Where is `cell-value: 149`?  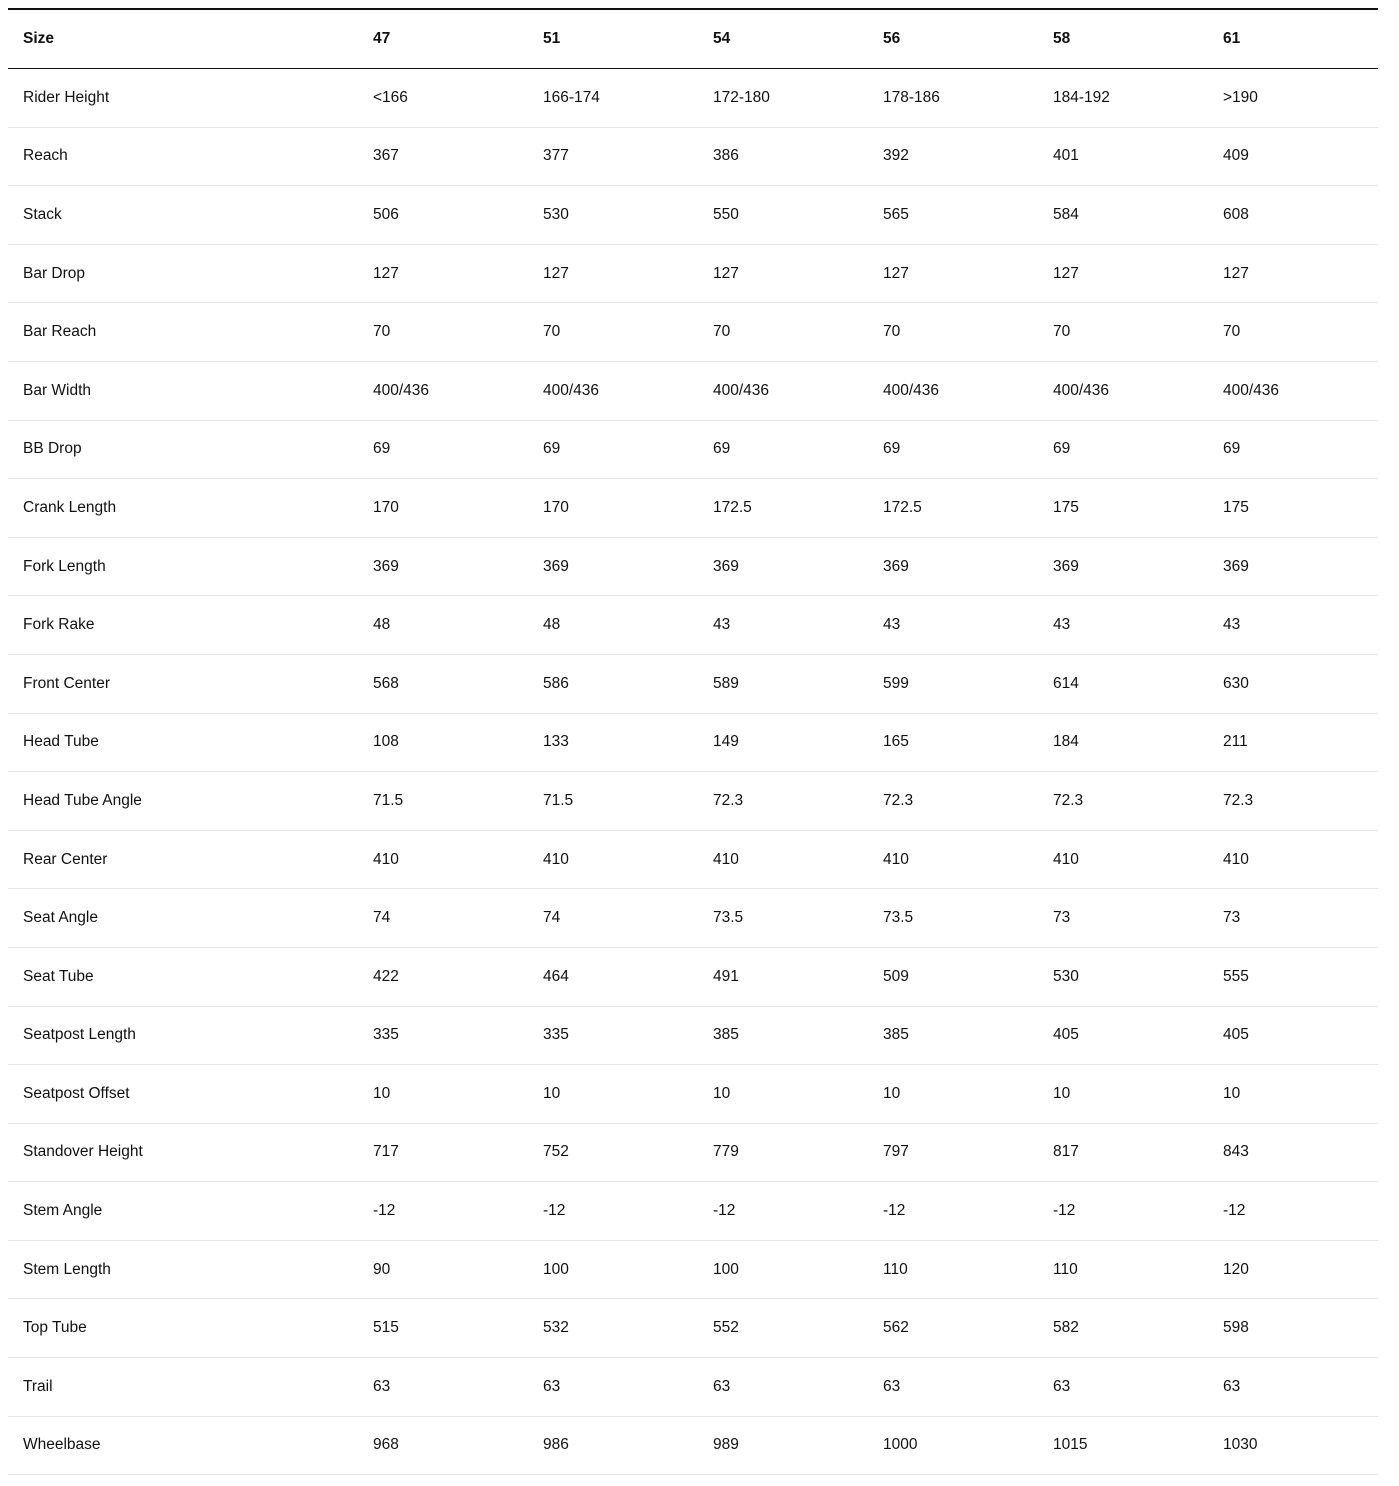 cell-value: 149 is located at coordinates (783, 743).